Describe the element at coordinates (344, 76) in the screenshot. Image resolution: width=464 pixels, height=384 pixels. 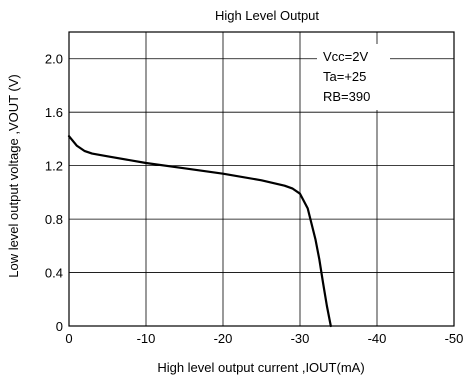
I see `note-ta: Ta=+25` at that location.